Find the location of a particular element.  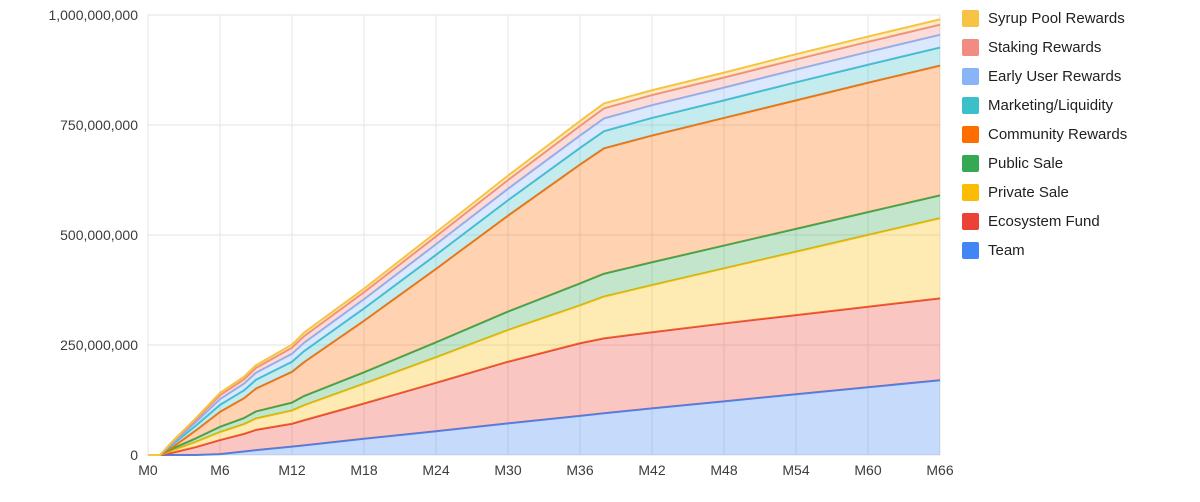

x-axis-label: M60 is located at coordinates (867, 470).